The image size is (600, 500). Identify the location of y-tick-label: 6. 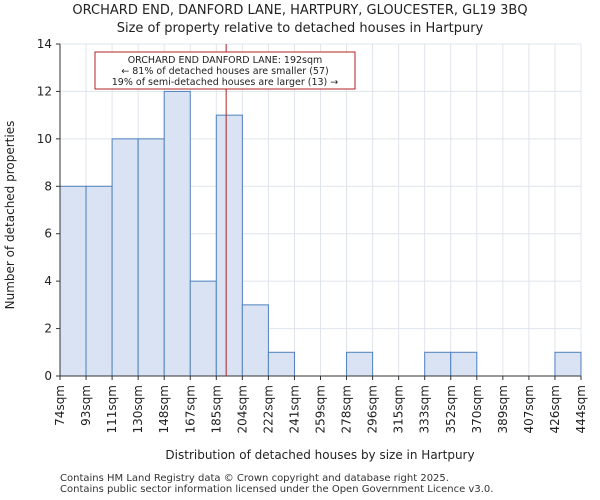
(48, 234).